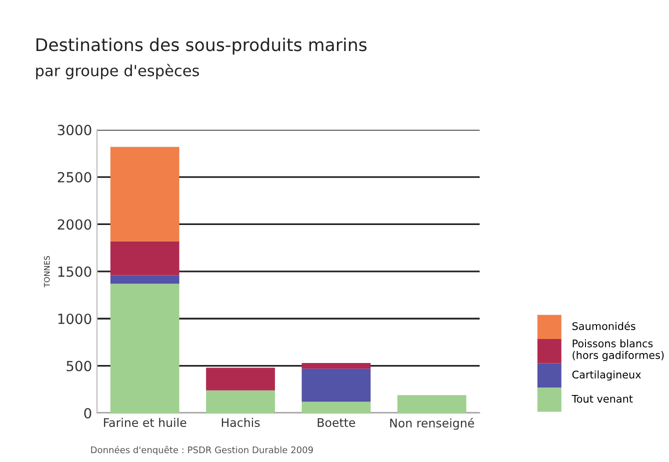 The image size is (669, 462). I want to click on y-tick-label: 2000, so click(75, 224).